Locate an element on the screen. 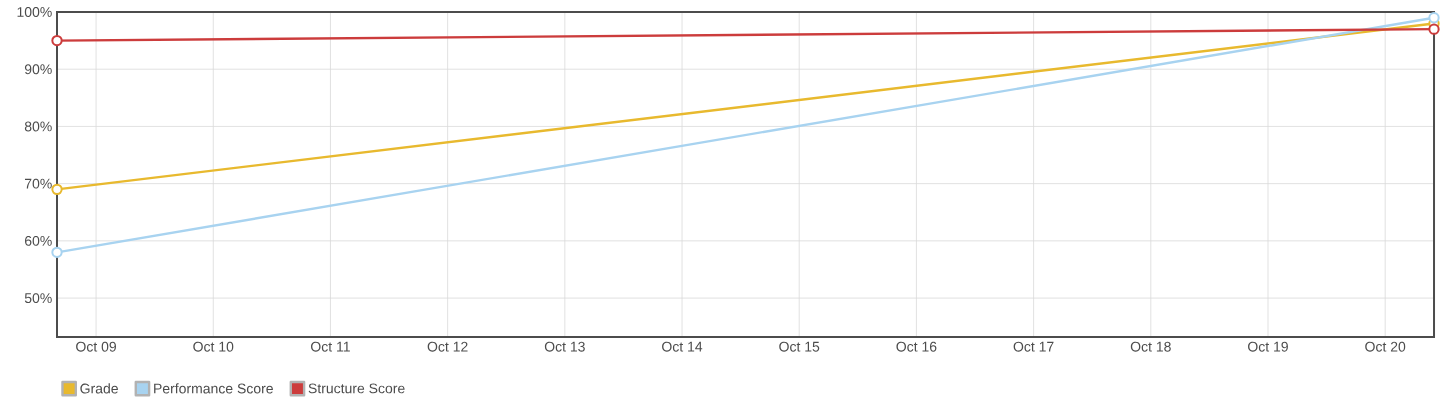 This screenshot has height=404, width=1442. x-tick-label: Oct 17 is located at coordinates (1033, 346).